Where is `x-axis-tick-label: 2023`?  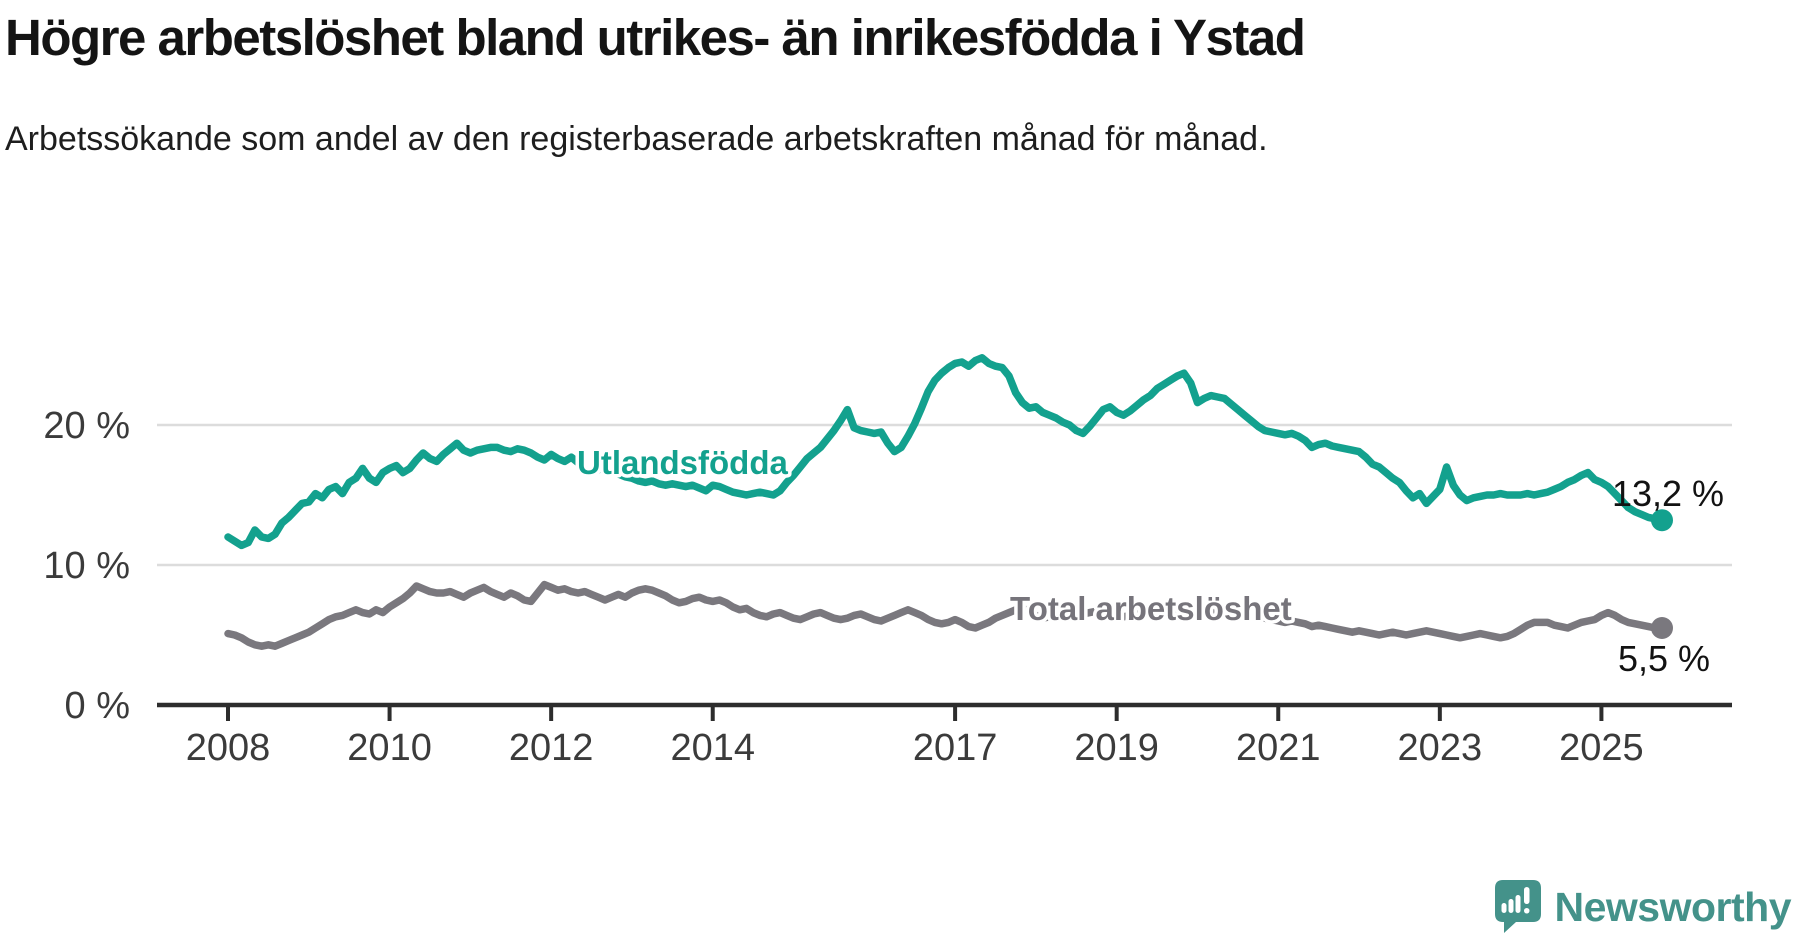
x-axis-tick-label: 2023 is located at coordinates (1440, 748).